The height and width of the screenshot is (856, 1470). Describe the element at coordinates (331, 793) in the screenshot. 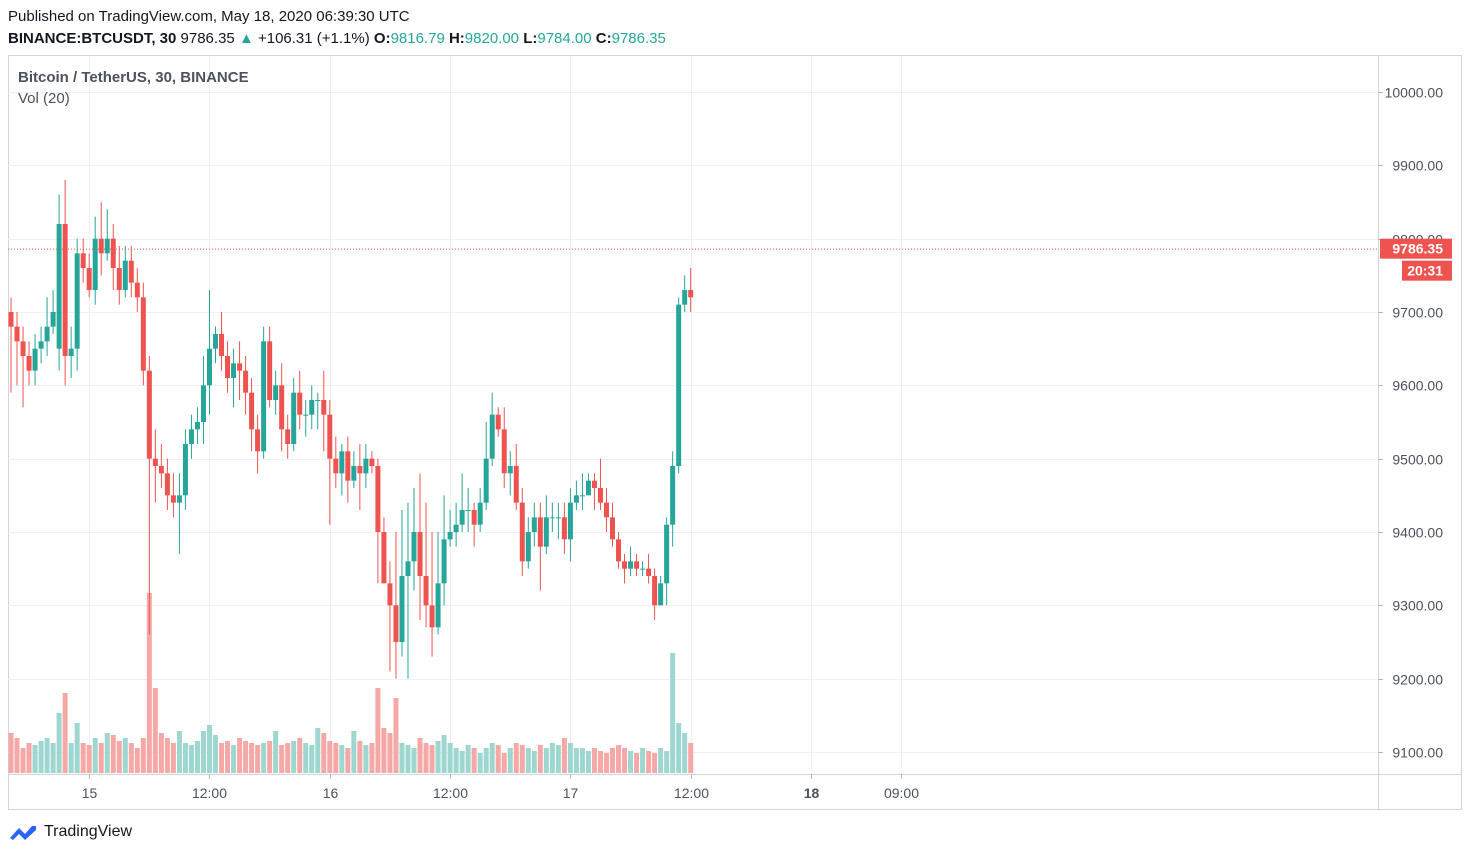

I see `time-axis-label: 16` at that location.